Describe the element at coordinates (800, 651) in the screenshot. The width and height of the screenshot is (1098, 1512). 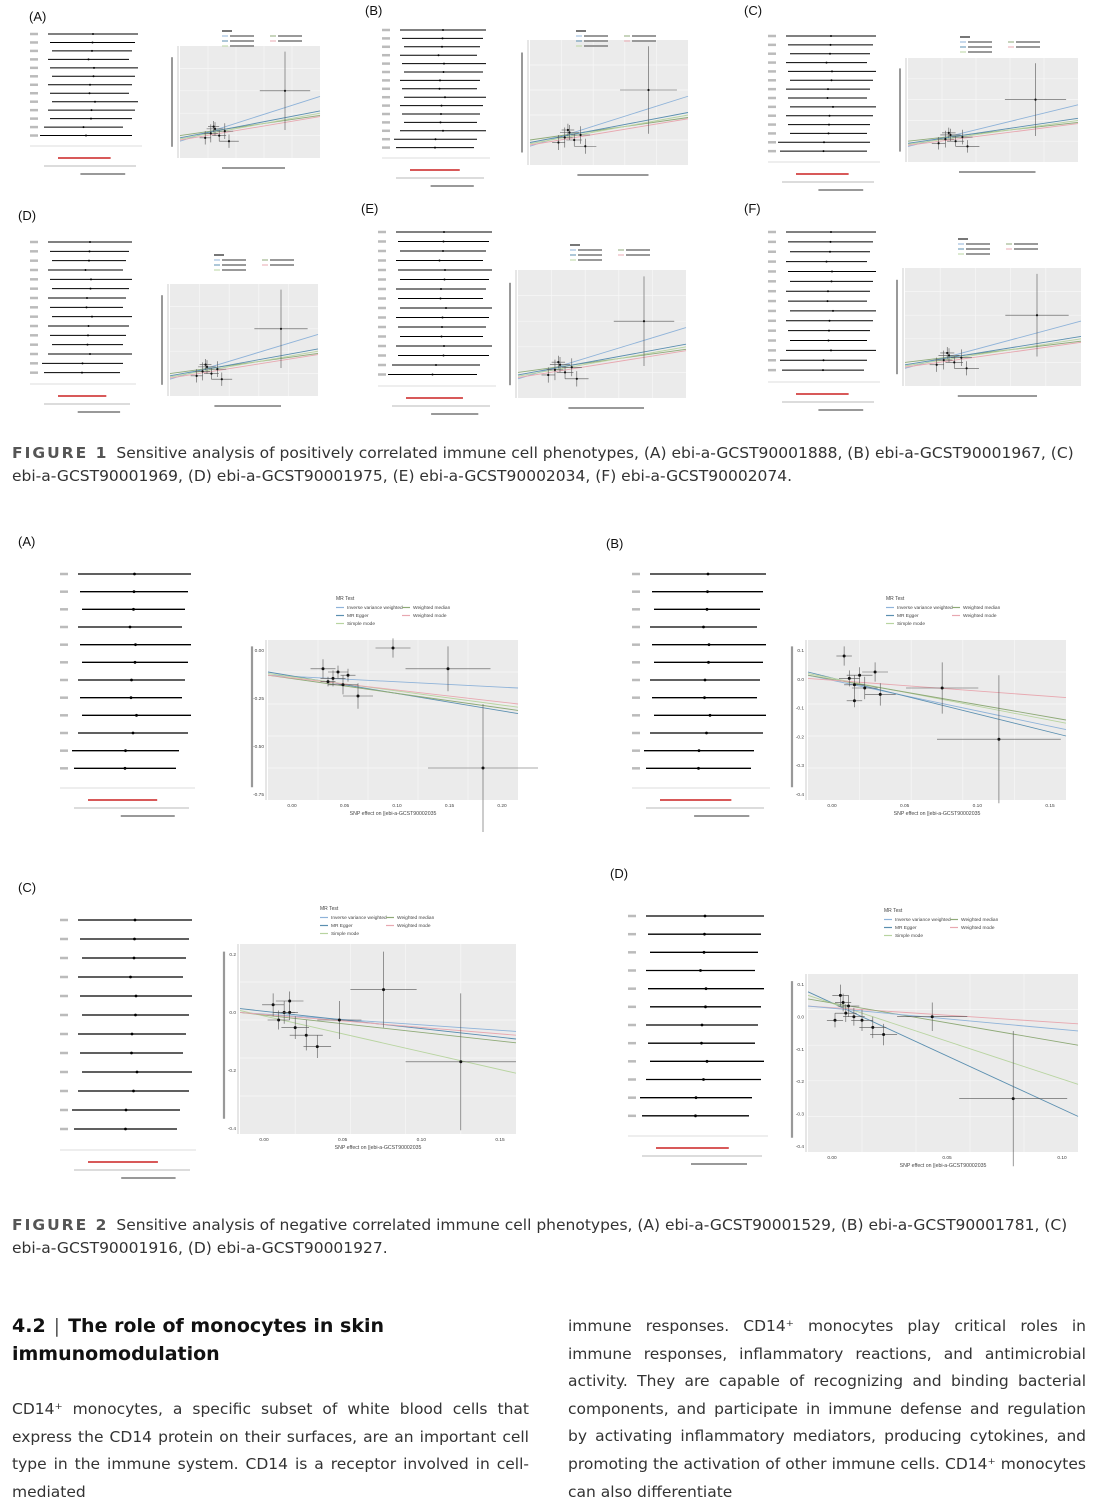
I see `y-tick-label: 0.1` at that location.